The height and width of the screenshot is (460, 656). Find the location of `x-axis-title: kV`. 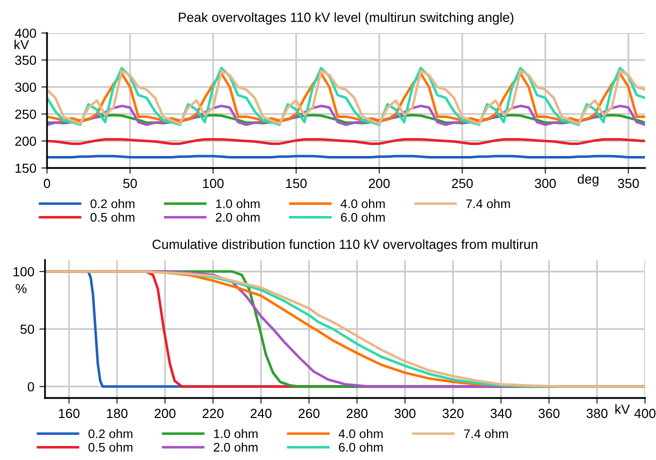

x-axis-title: kV is located at coordinates (622, 409).